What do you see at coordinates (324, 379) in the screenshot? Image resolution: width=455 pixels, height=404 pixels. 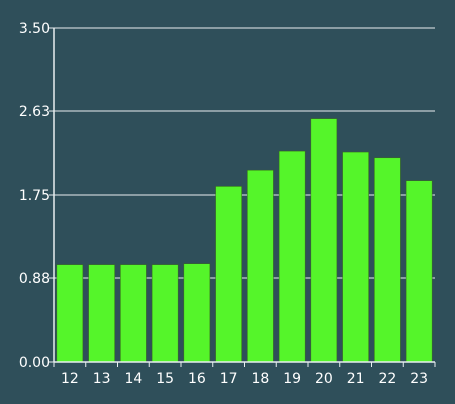 I see `x-tick-label: 20` at bounding box center [324, 379].